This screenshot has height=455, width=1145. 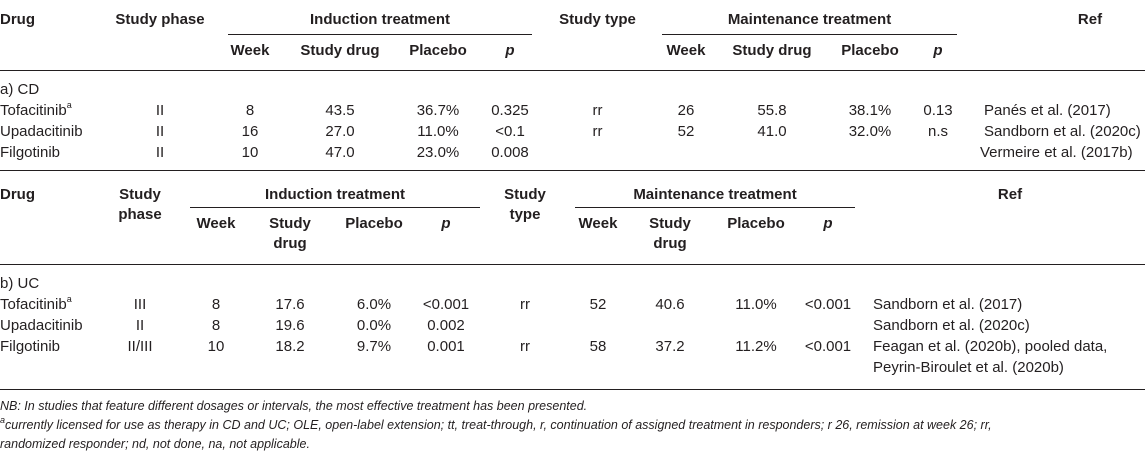 What do you see at coordinates (1056, 152) in the screenshot?
I see `cell-ref: Vermeire et al. (2017b)` at bounding box center [1056, 152].